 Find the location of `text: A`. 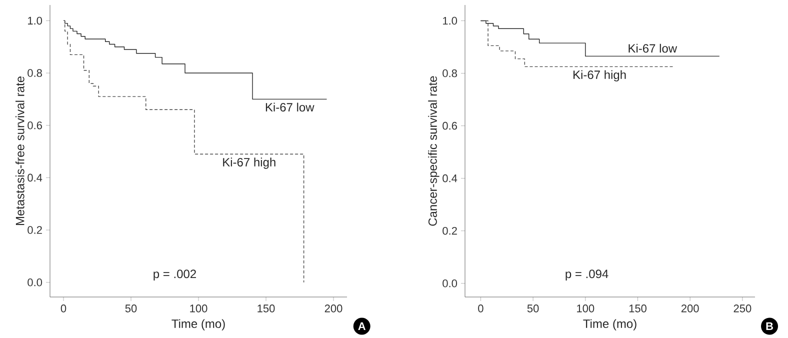

text: A is located at coordinates (362, 326).